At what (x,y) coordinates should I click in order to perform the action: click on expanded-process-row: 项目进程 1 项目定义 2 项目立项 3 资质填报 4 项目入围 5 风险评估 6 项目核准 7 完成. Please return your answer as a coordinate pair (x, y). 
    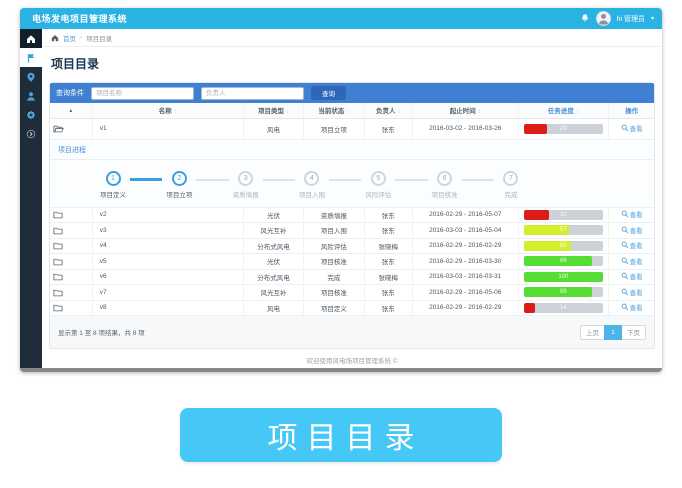
    Looking at the image, I should click on (352, 173).